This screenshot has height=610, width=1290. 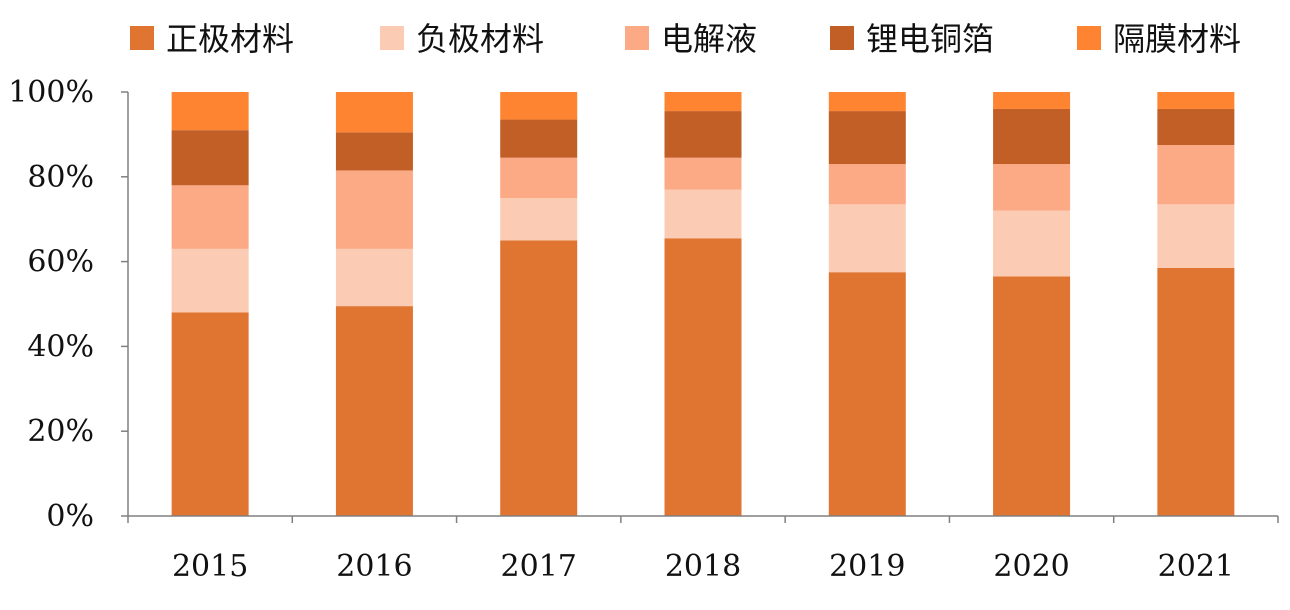 What do you see at coordinates (480, 39) in the screenshot?
I see `legend-label: 负极材料` at bounding box center [480, 39].